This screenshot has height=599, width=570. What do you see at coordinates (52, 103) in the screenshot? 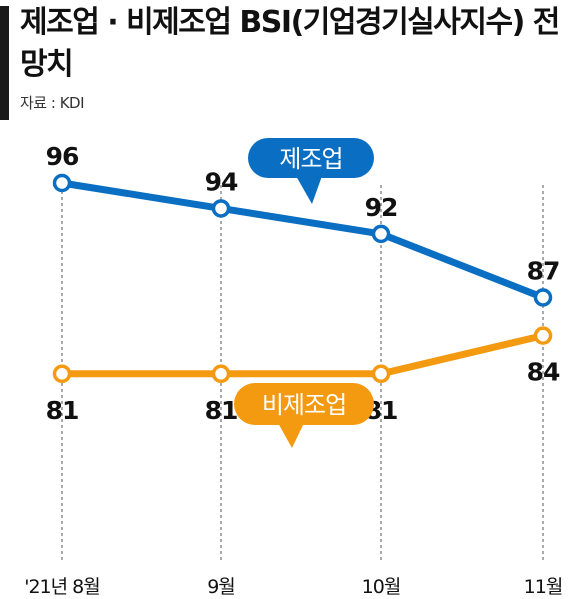
I see `chart-source: 자료 : KDI` at bounding box center [52, 103].